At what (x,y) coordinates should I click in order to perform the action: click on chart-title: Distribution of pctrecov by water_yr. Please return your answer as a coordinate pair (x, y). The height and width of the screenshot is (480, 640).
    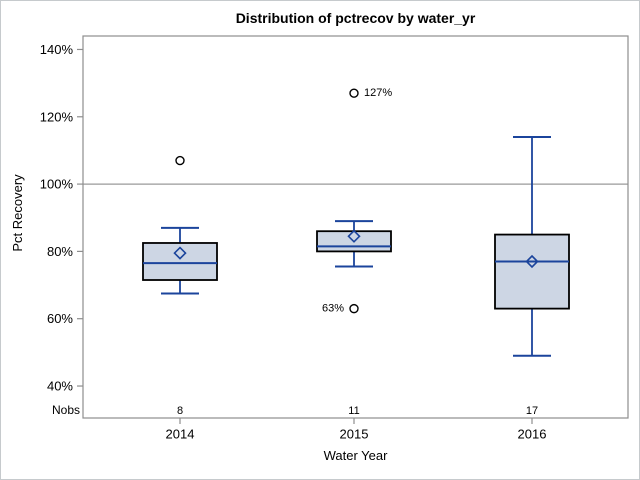
    Looking at the image, I should click on (355, 18).